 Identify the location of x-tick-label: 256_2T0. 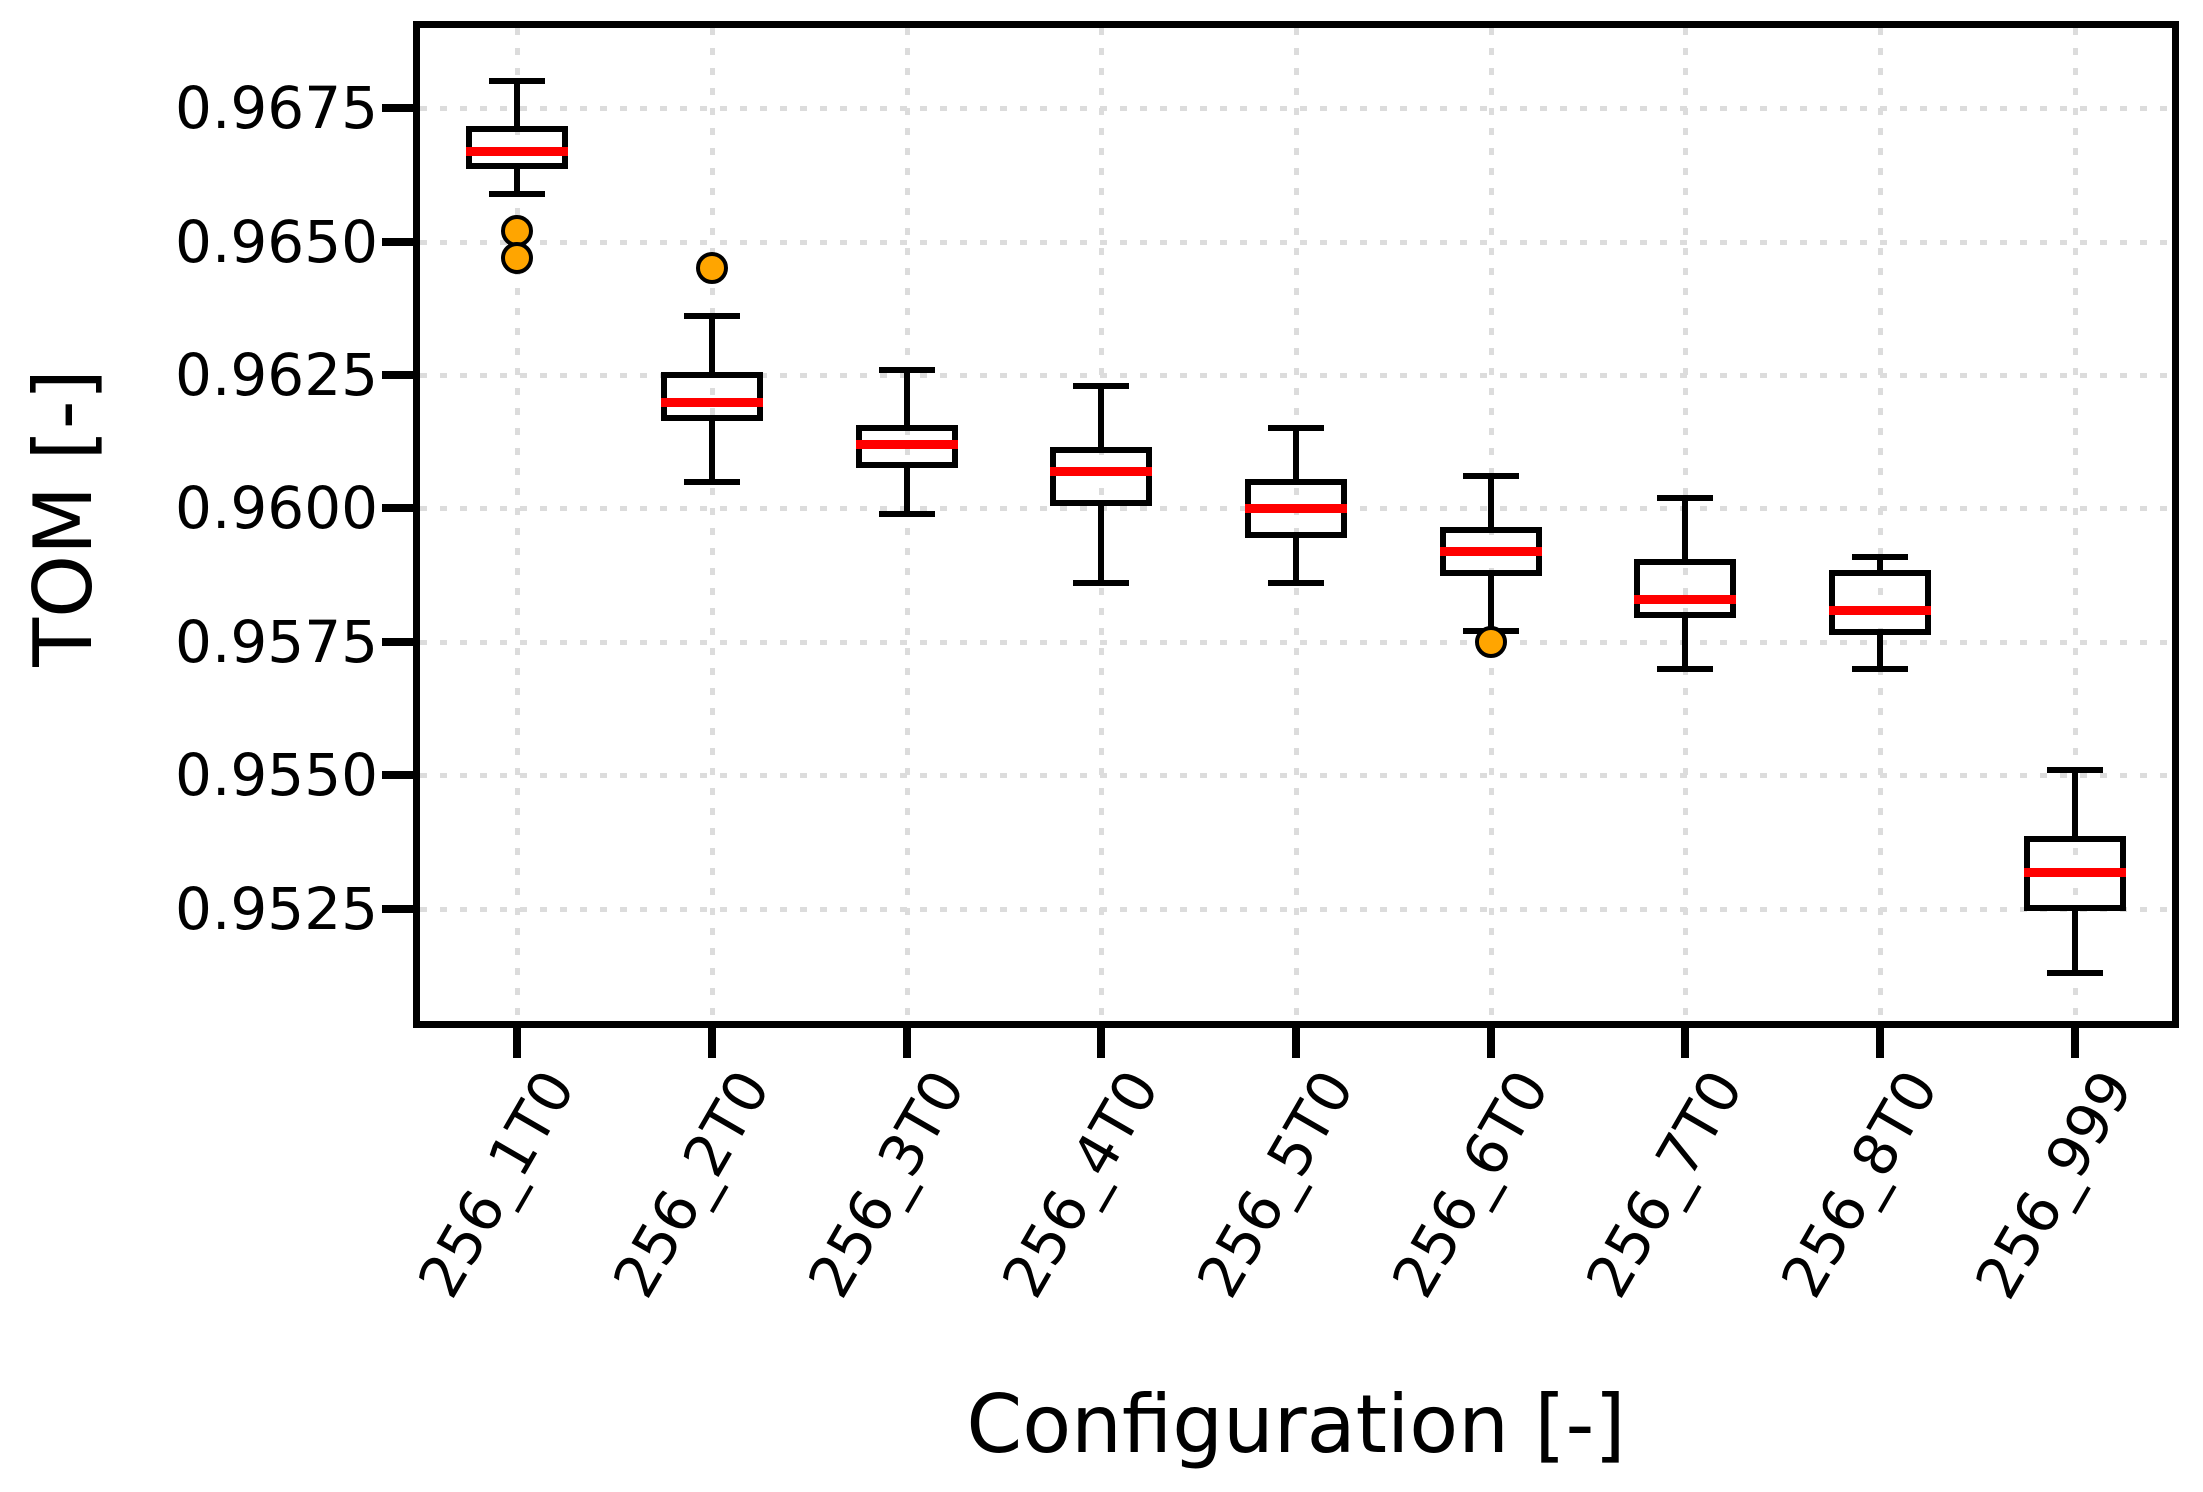
(691, 1184).